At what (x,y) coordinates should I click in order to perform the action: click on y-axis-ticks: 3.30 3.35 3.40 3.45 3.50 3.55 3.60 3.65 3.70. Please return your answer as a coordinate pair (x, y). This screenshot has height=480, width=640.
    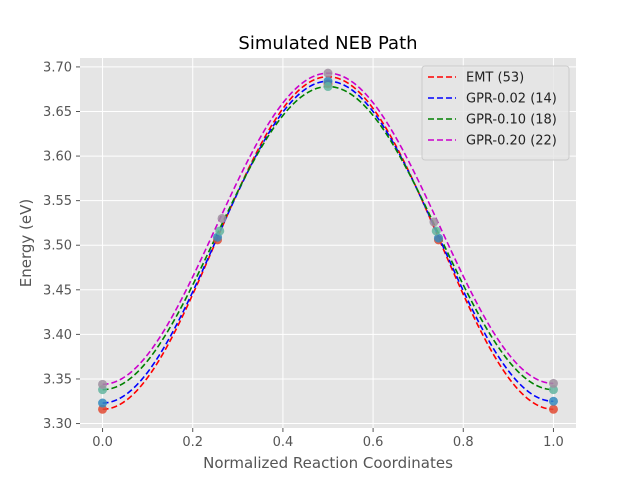
    Looking at the image, I should click on (61, 246).